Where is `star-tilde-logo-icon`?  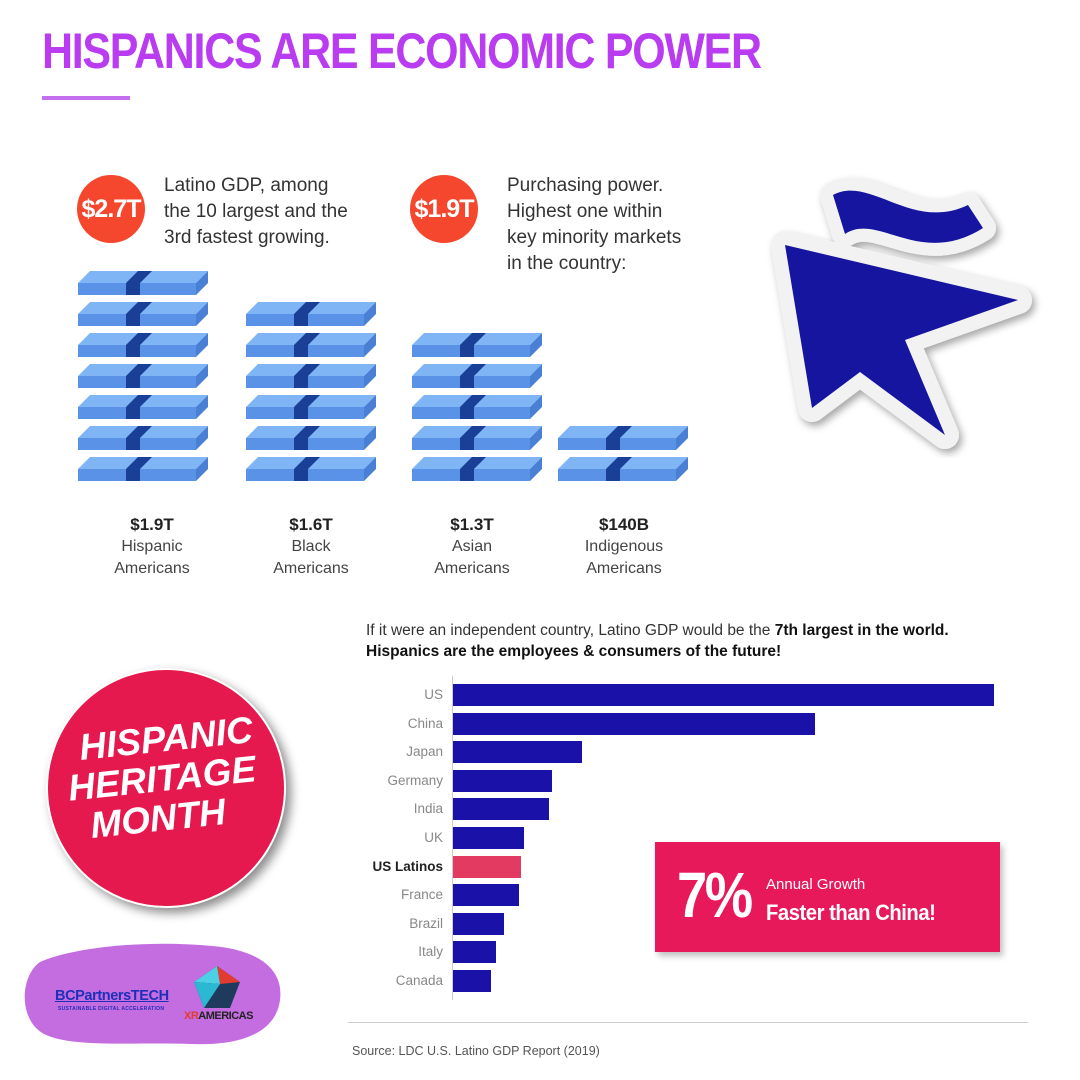
star-tilde-logo-icon is located at coordinates (901, 313).